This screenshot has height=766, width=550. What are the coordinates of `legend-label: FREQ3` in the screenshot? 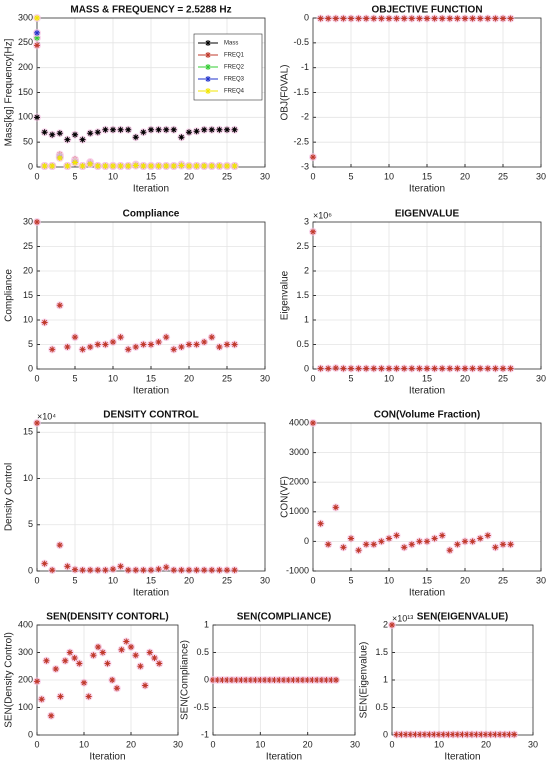 It's located at (234, 80).